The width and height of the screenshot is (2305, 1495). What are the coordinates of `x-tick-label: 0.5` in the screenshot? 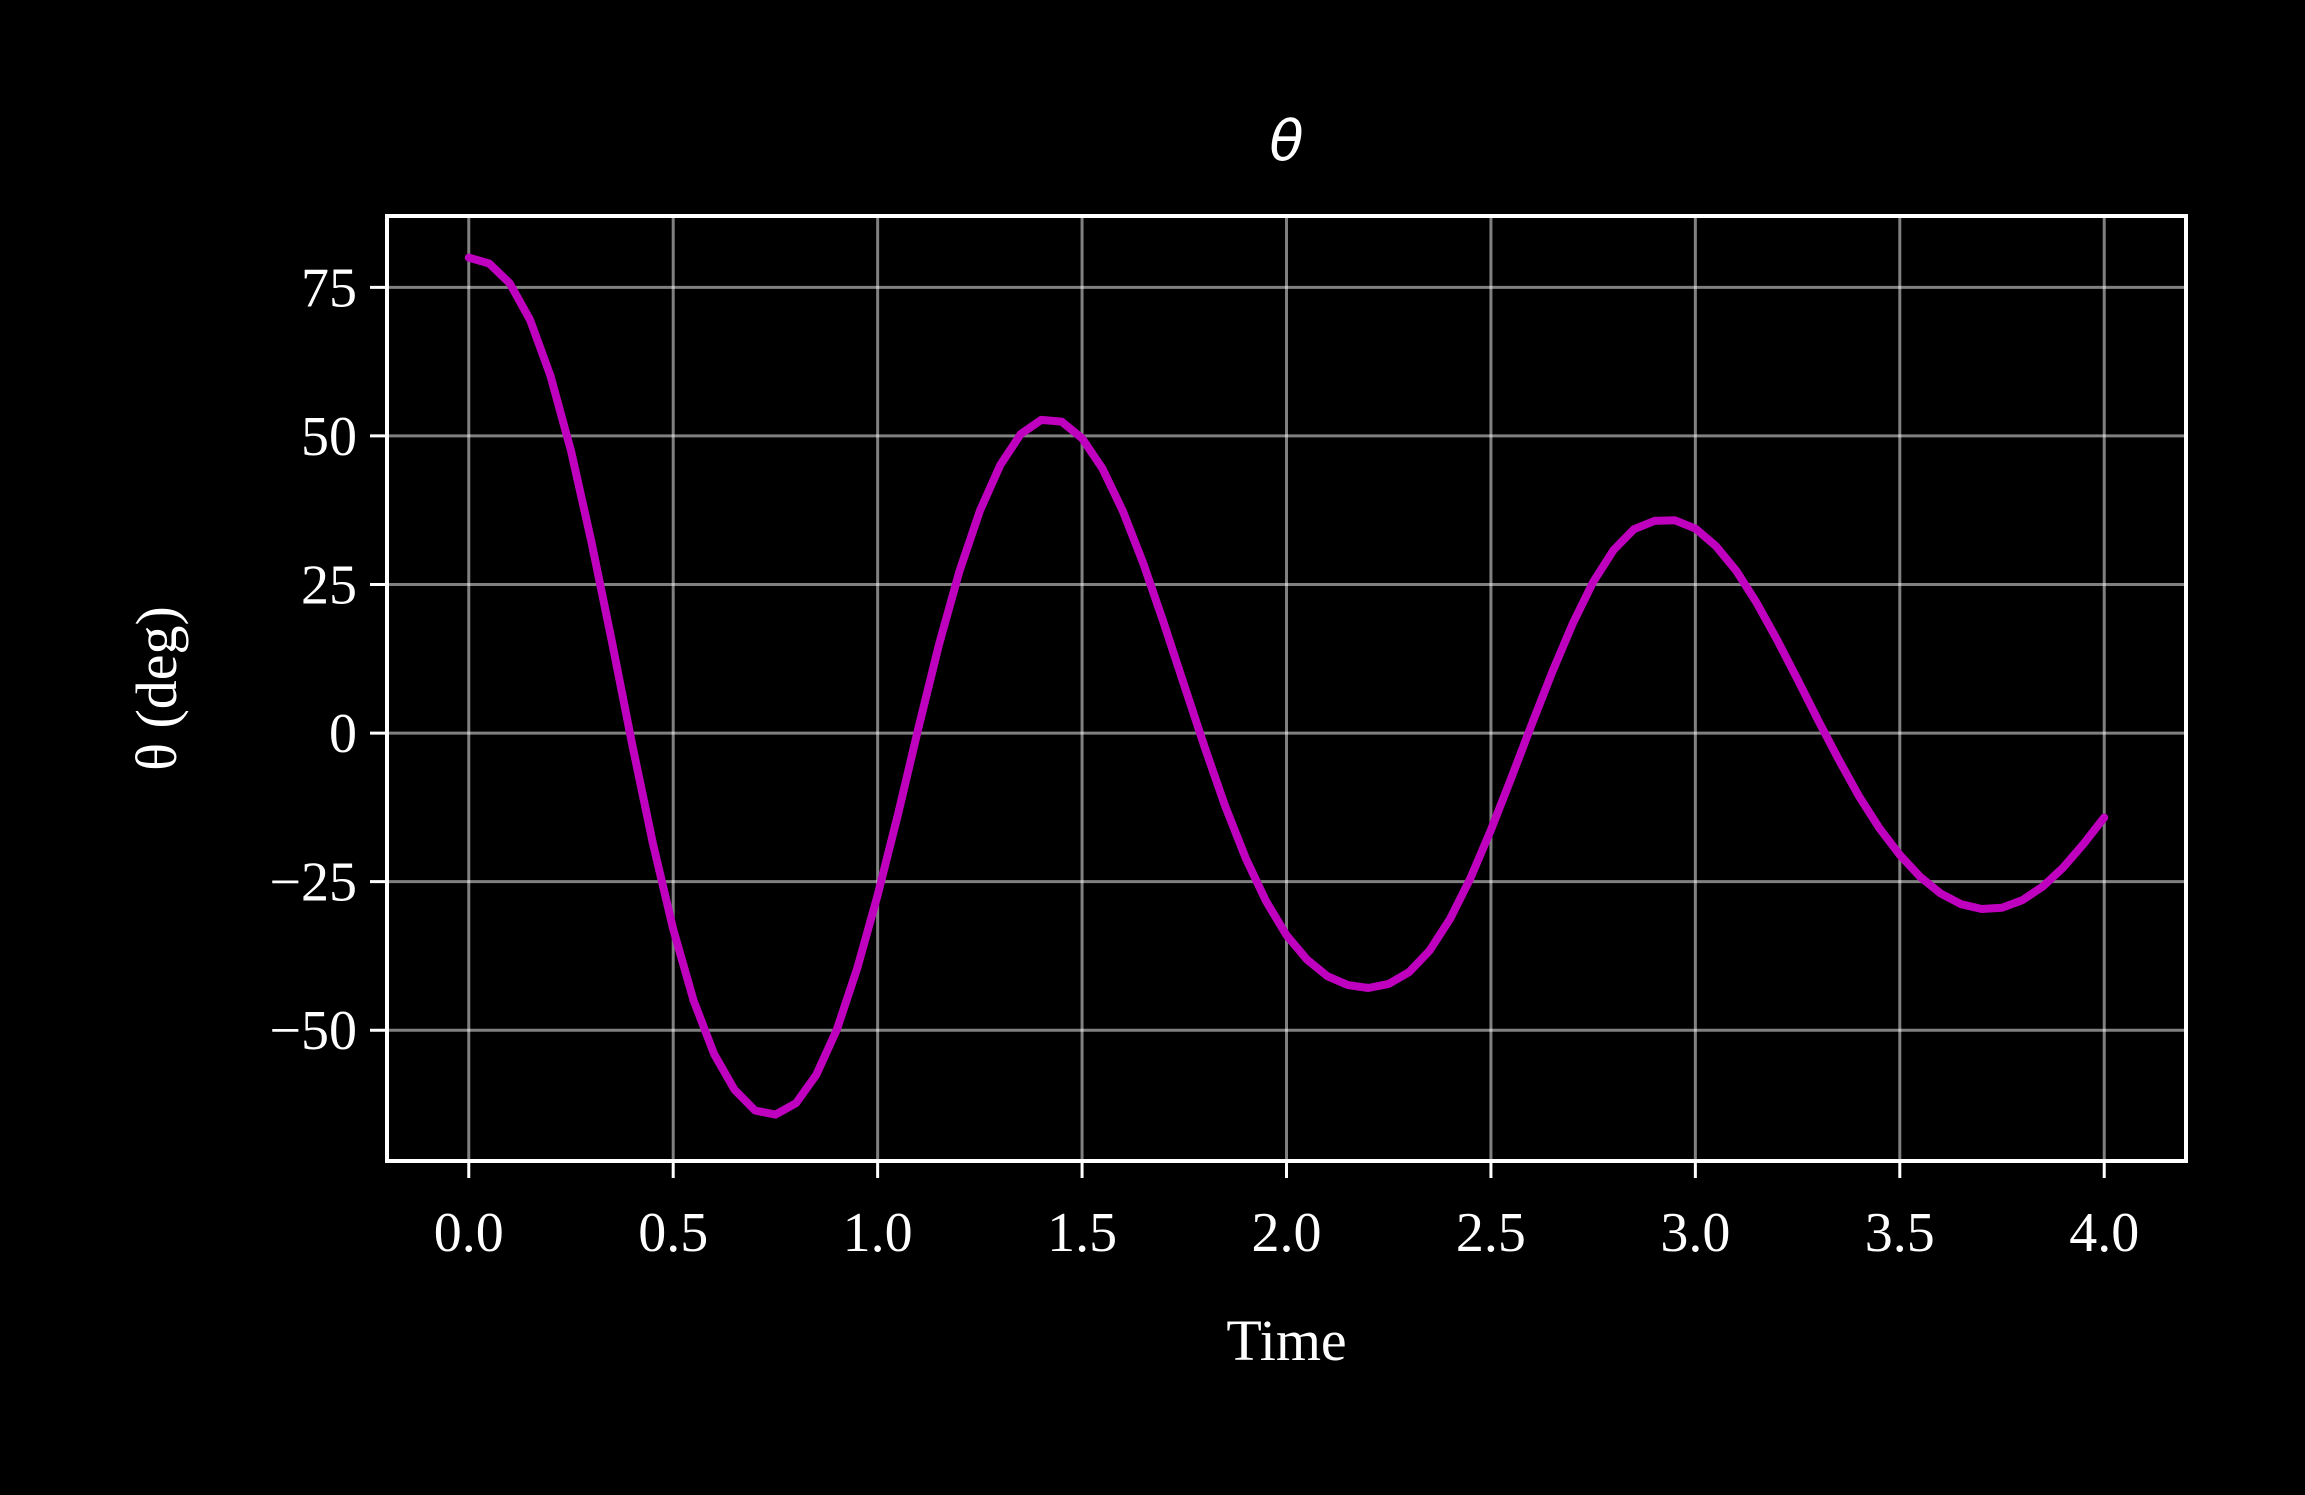 It's located at (673, 1233).